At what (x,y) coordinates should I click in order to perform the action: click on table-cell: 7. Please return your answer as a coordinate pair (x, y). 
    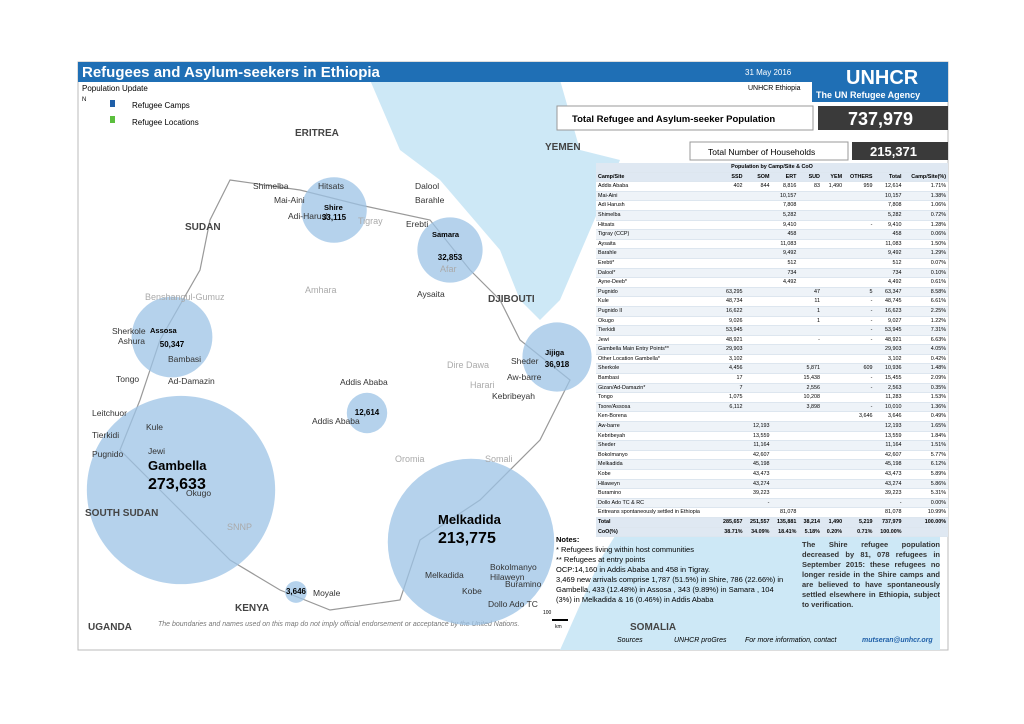
    Looking at the image, I should click on (731, 388).